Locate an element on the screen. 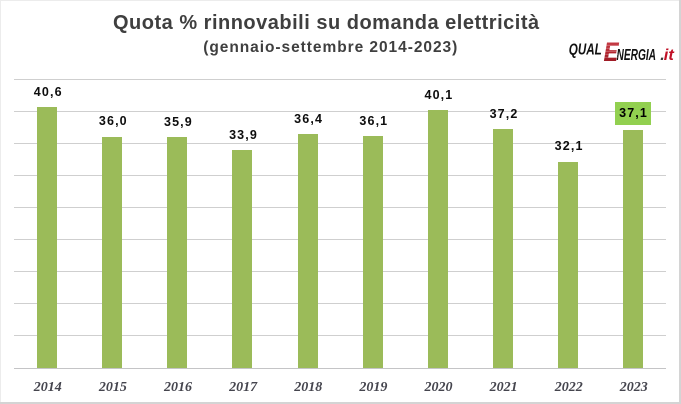 The height and width of the screenshot is (404, 681). svg-text: NERGIA is located at coordinates (637, 55).